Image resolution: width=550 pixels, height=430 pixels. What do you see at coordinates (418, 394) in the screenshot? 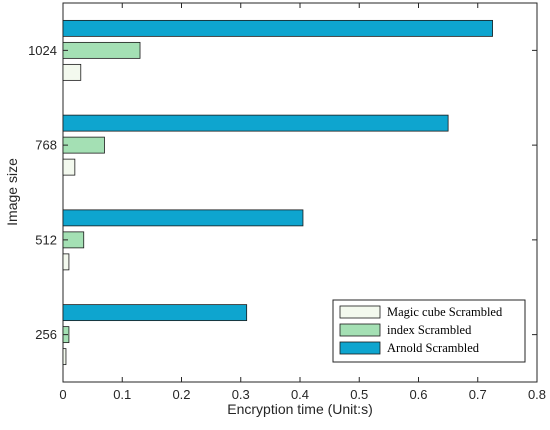
I see `x-tick-label: 0.6` at bounding box center [418, 394].